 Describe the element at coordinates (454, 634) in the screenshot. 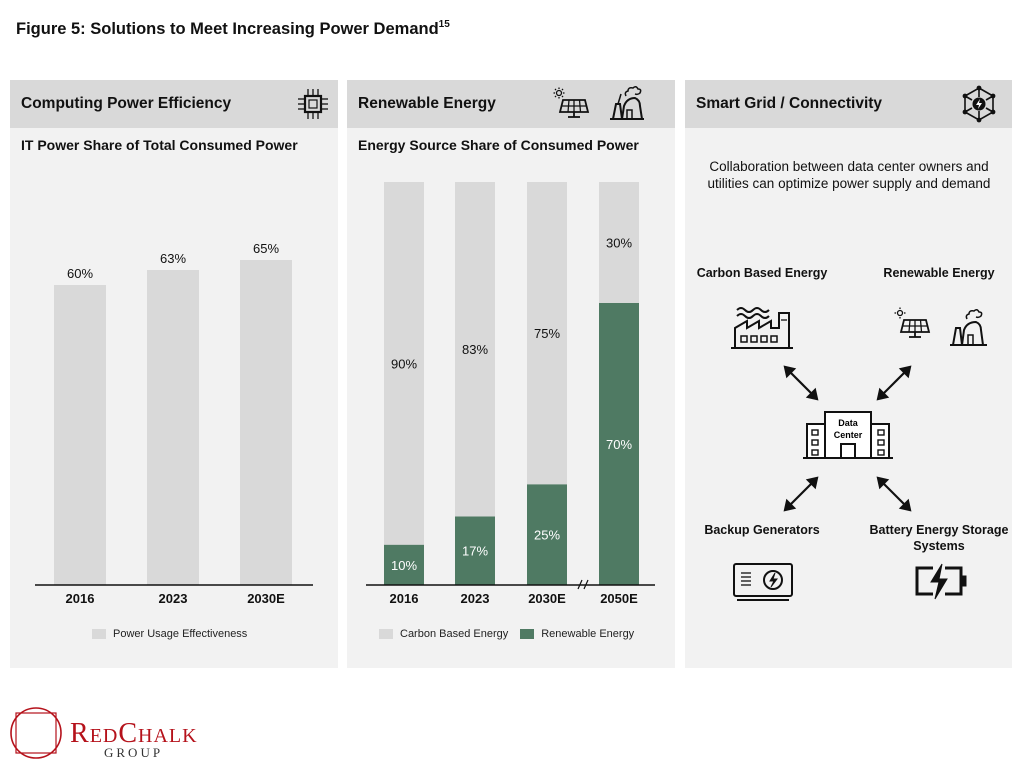

I see `legend-label-carbon: Carbon Based Energy` at that location.